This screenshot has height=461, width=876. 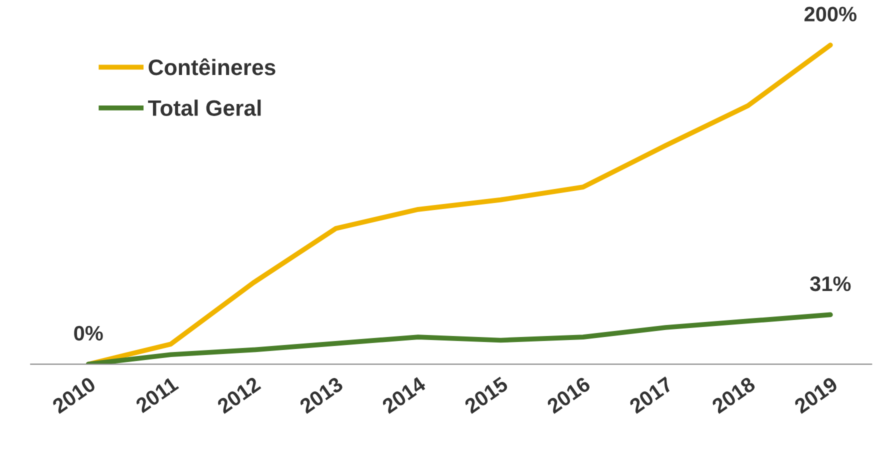 What do you see at coordinates (88, 333) in the screenshot?
I see `data-label: 0%` at bounding box center [88, 333].